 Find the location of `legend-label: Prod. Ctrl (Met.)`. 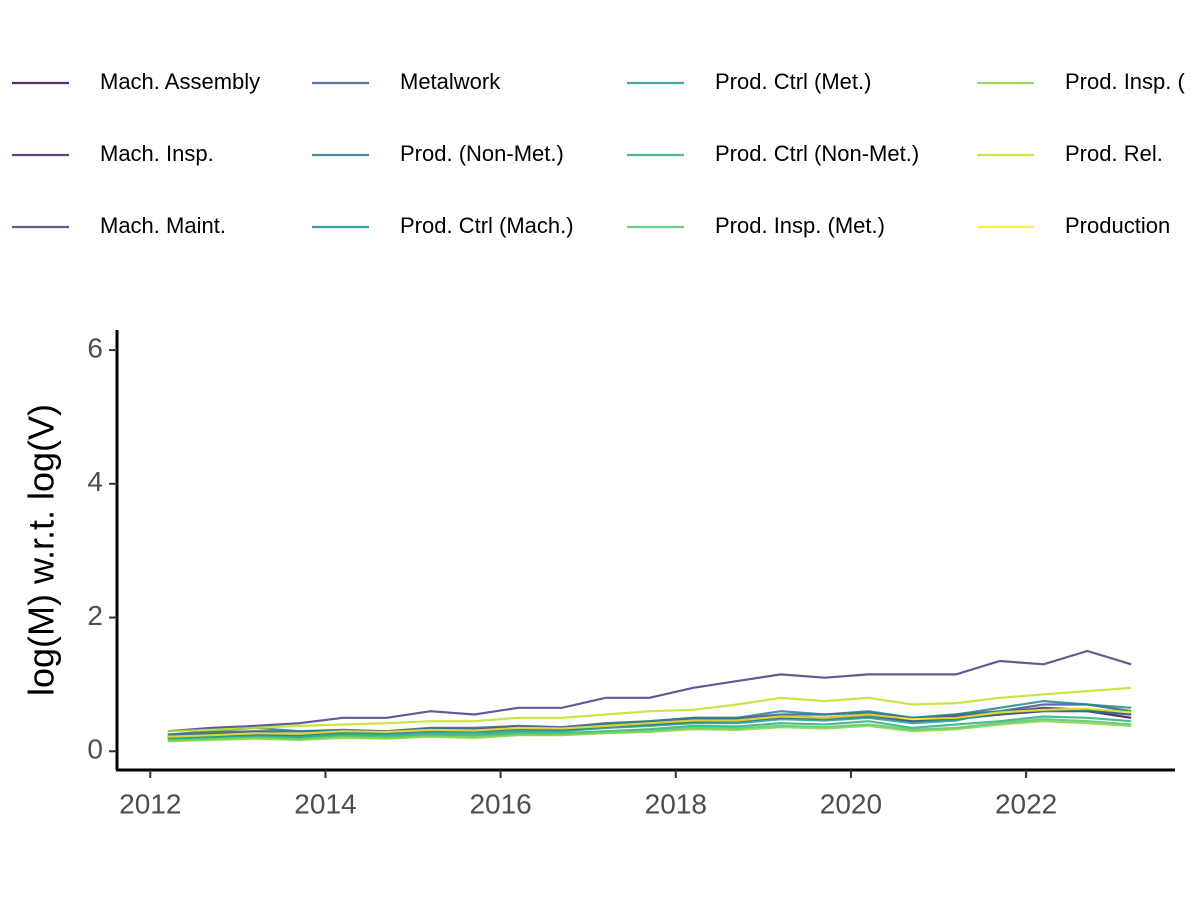

legend-label: Prod. Ctrl (Met.) is located at coordinates (793, 81).